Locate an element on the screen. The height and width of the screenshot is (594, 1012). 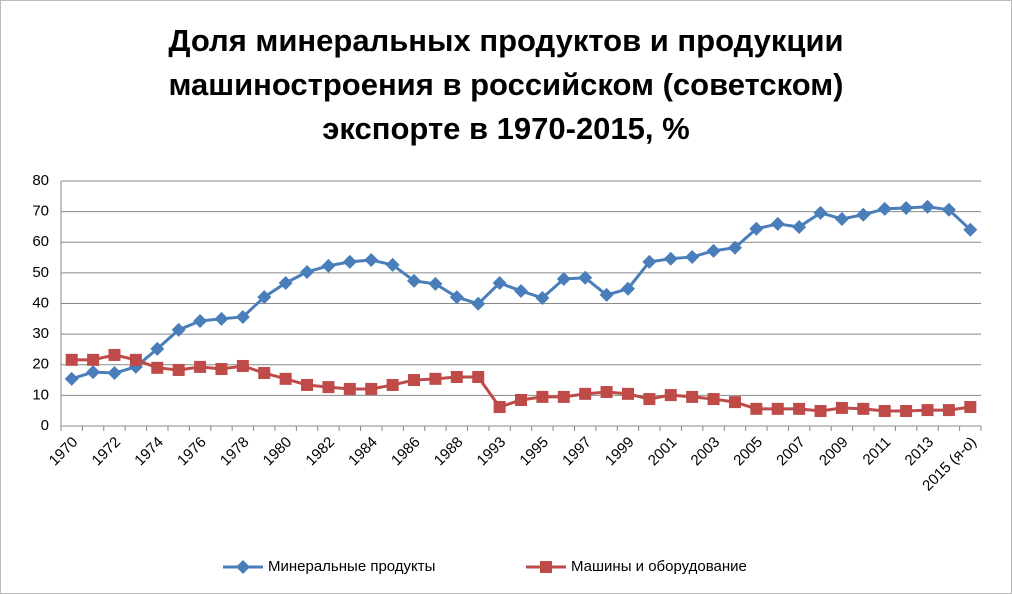
x-tick-label: 1986 is located at coordinates (406, 452).